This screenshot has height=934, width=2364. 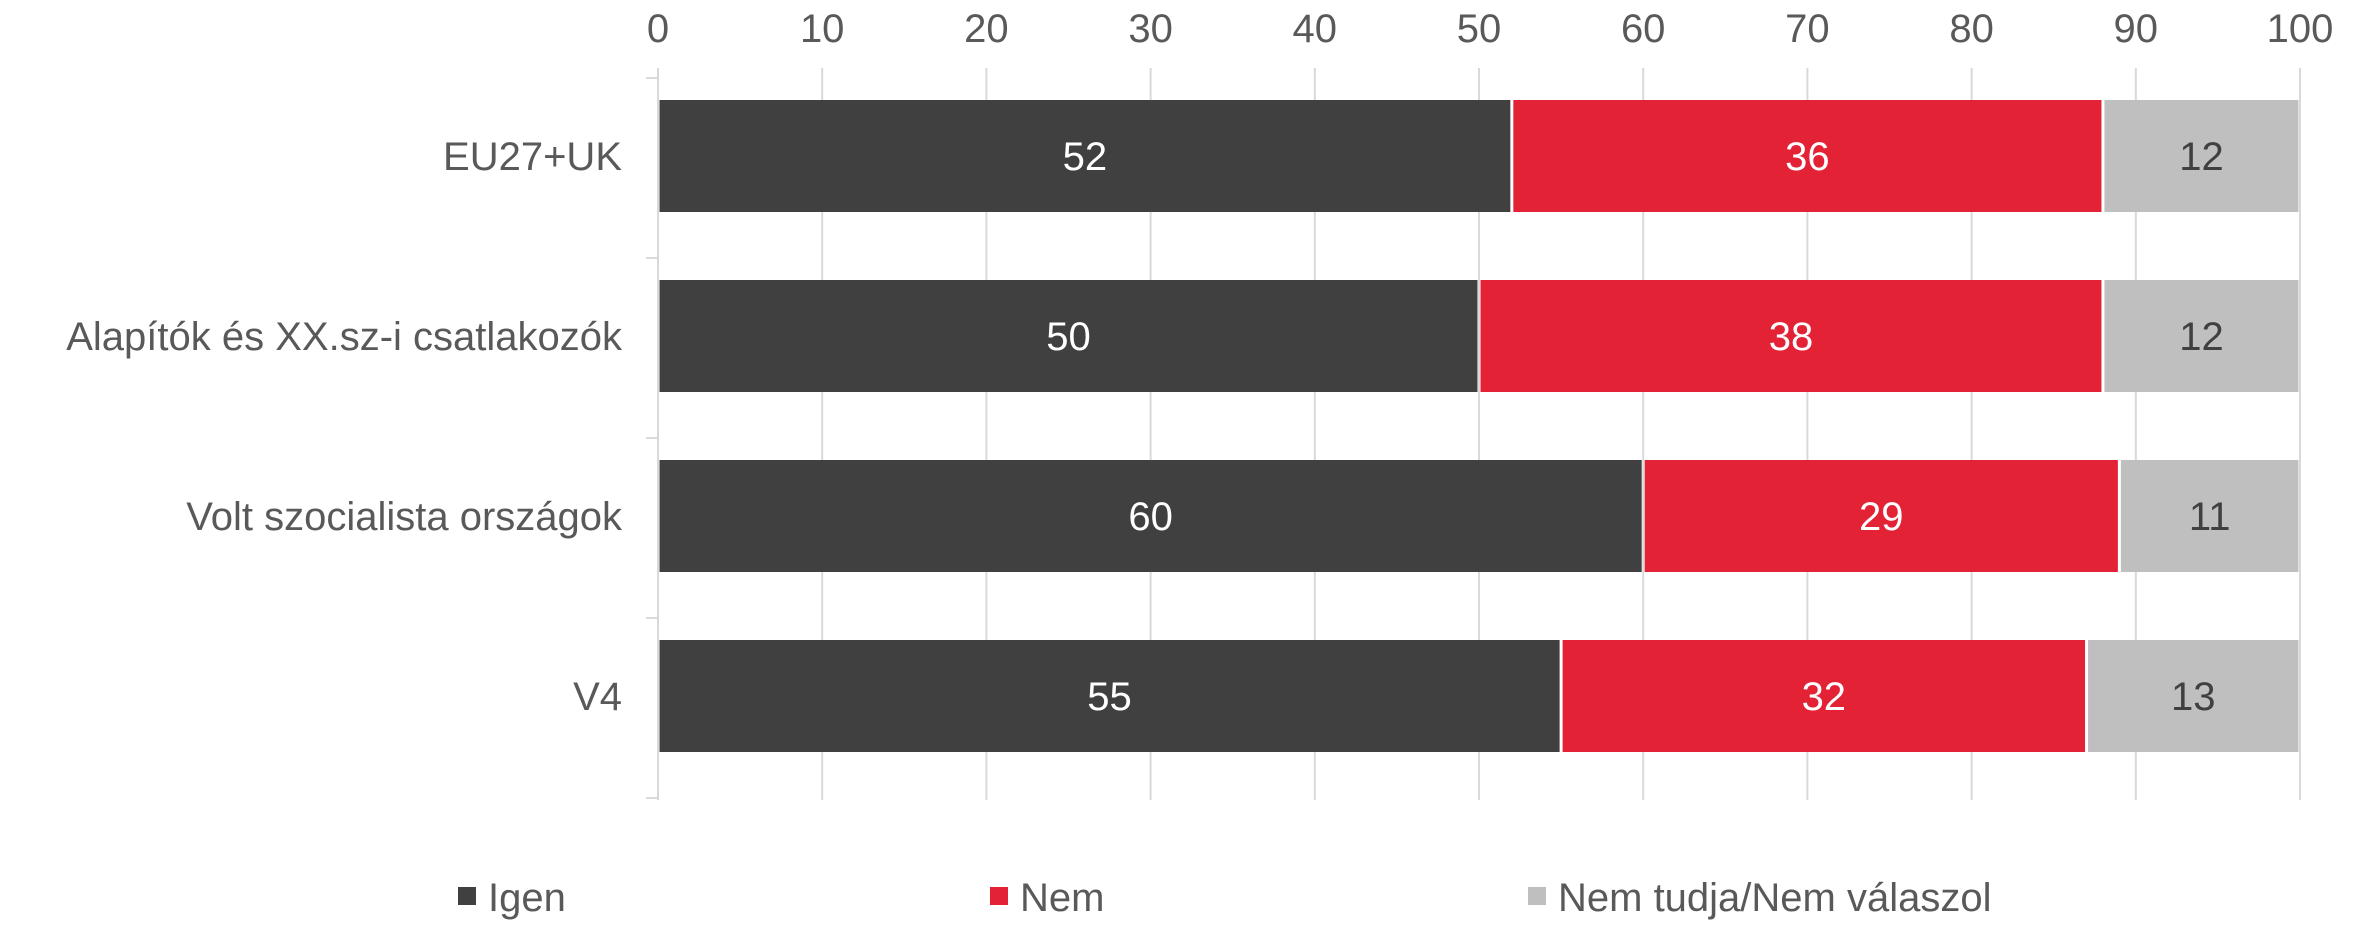 What do you see at coordinates (2300, 29) in the screenshot?
I see `x-tick-label: 100` at bounding box center [2300, 29].